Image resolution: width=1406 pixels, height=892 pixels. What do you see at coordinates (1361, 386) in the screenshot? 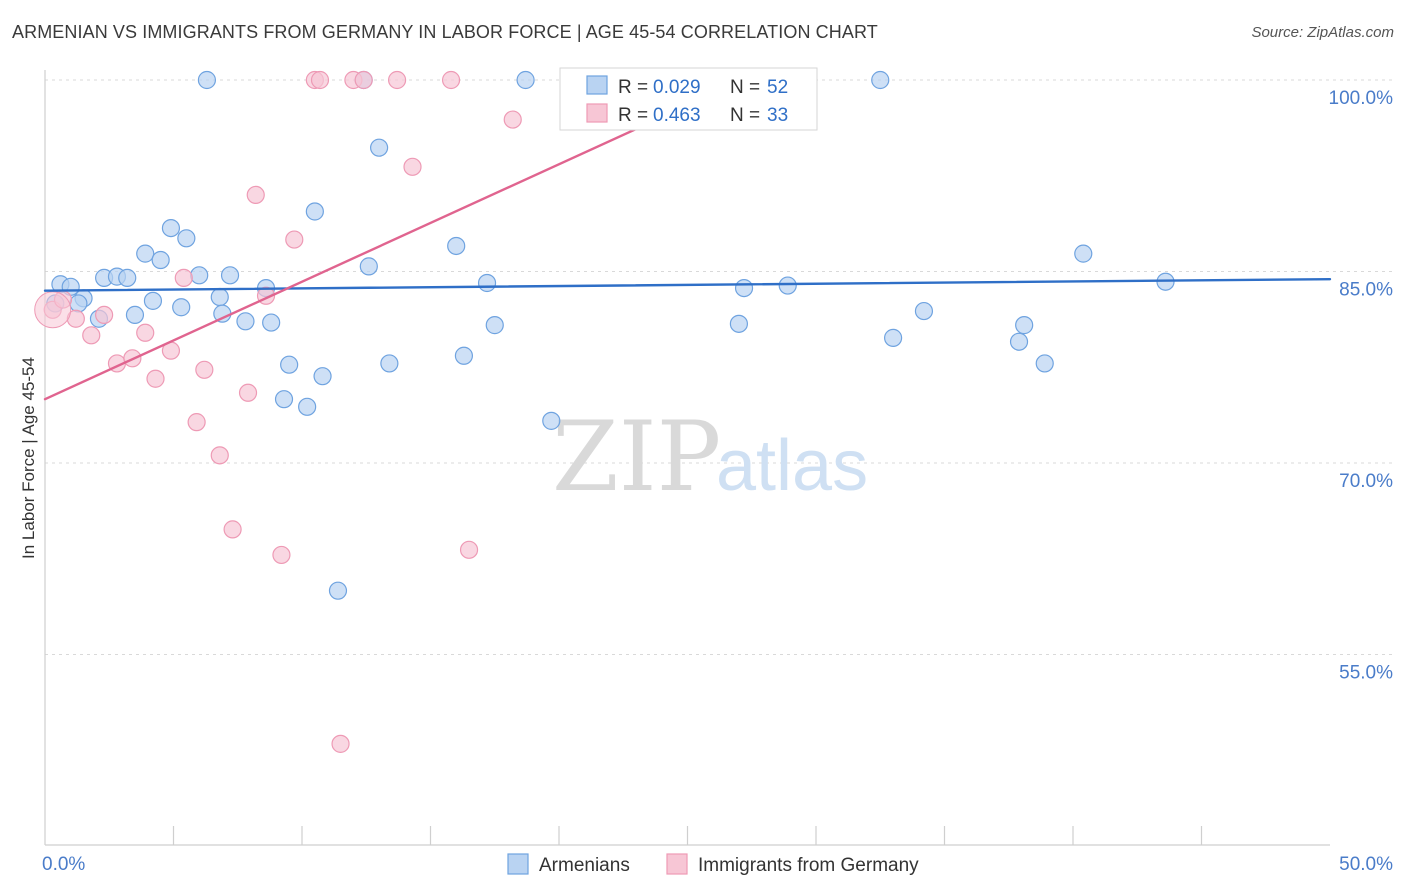
I see `y-tick-labels: 100.0% 85.0% 70.0% 55.0%` at bounding box center [1361, 386].